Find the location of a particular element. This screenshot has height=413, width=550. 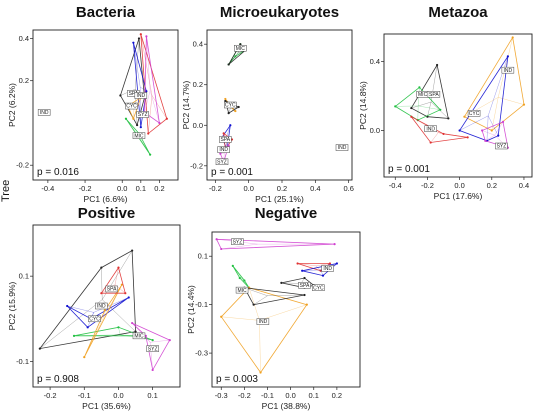

group-label-text: MIC is located at coordinates (139, 136).